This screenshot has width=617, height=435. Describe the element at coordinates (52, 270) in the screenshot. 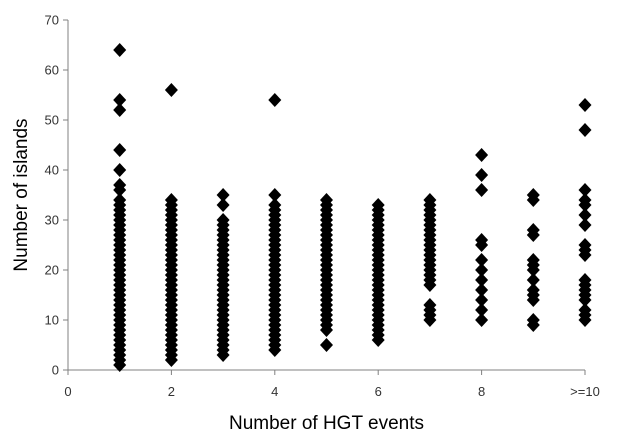

I see `y-tick-label: 20` at that location.